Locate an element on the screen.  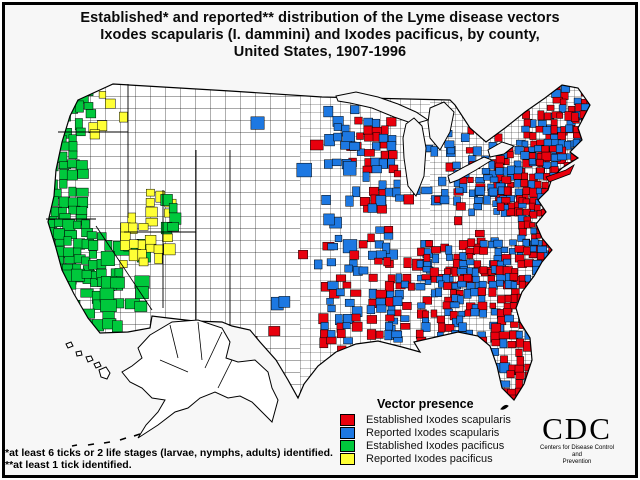
lake-ontario is located at coordinates (501, 149).